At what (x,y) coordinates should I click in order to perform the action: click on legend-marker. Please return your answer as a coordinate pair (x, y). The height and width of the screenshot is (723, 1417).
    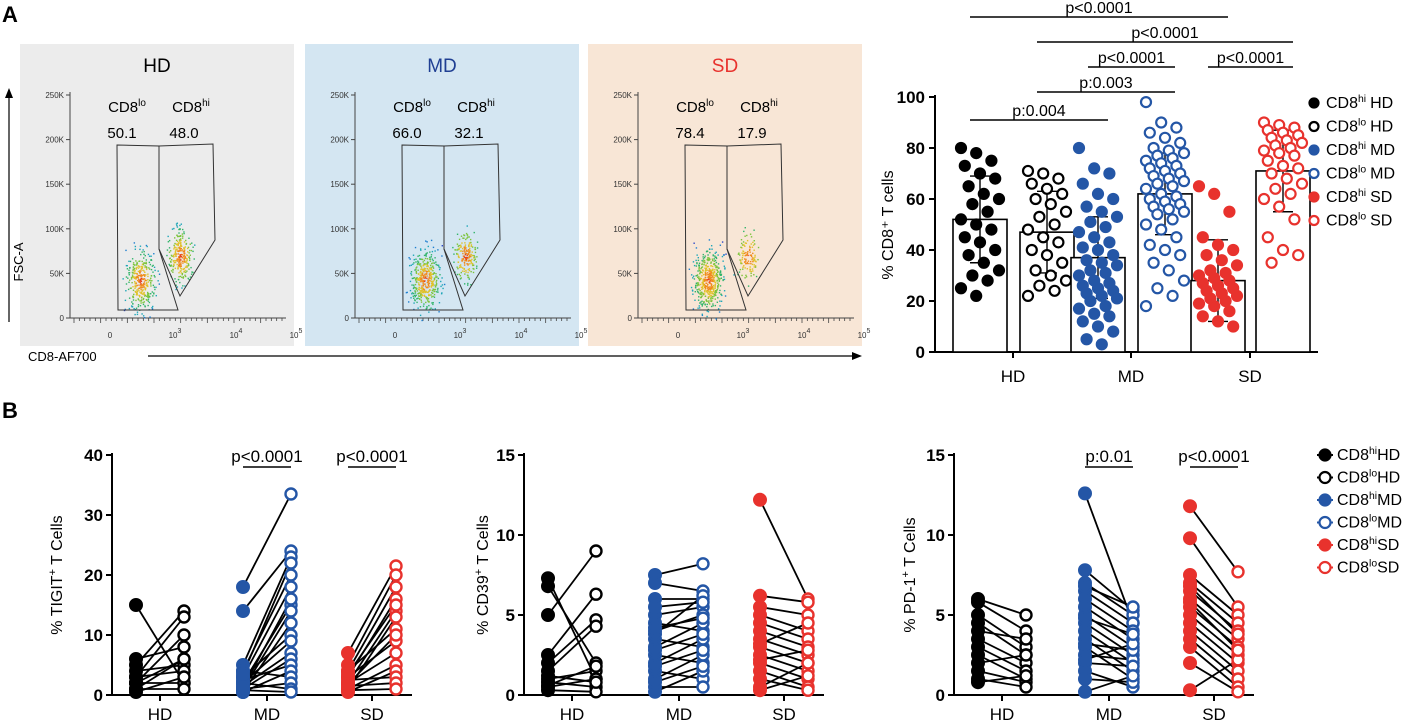
    Looking at the image, I should click on (1314, 103).